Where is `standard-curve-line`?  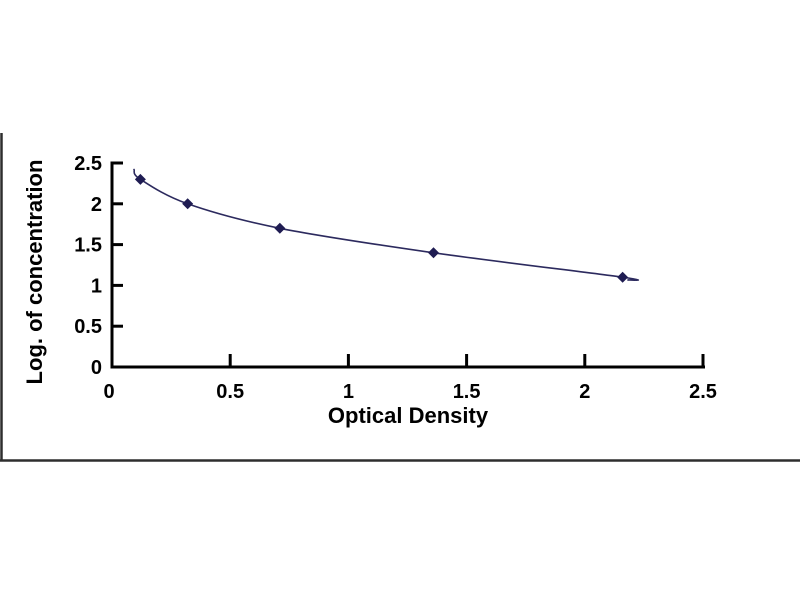 standard-curve-line is located at coordinates (386, 224).